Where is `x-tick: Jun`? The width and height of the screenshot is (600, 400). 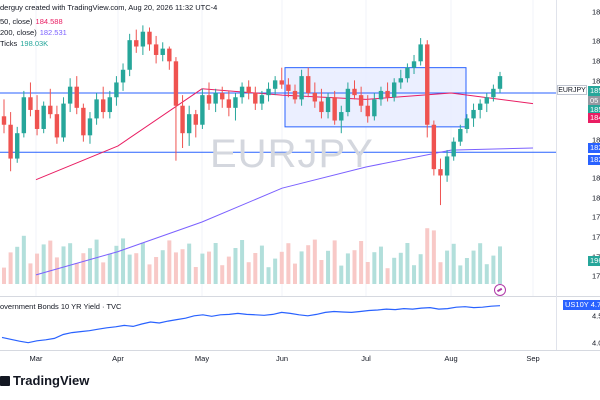 x-tick: Jun is located at coordinates (282, 358).